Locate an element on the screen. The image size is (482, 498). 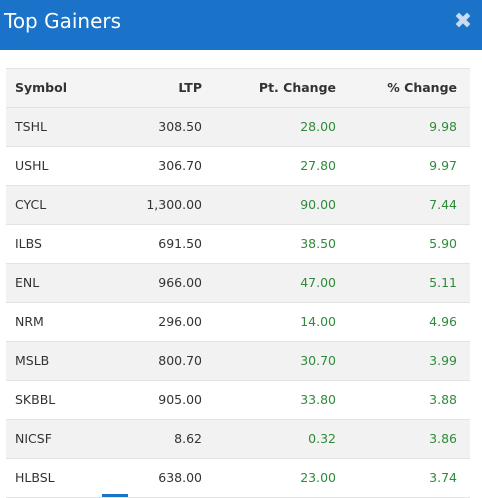
pct-change-cell: 4.96 is located at coordinates (443, 321).